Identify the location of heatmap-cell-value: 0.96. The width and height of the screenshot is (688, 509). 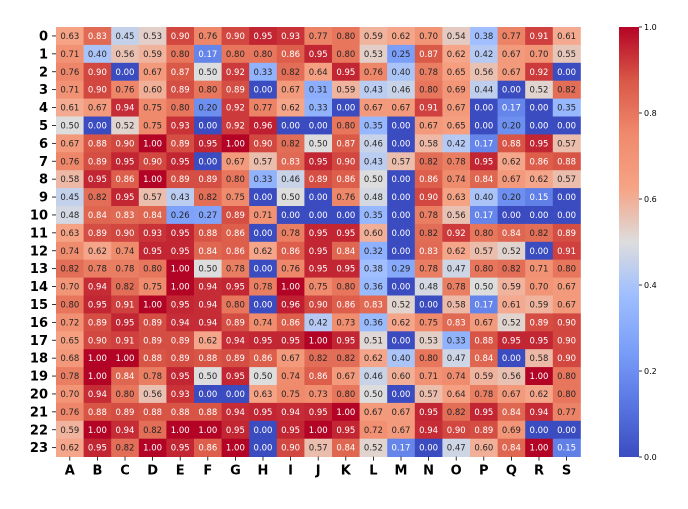
(290, 305).